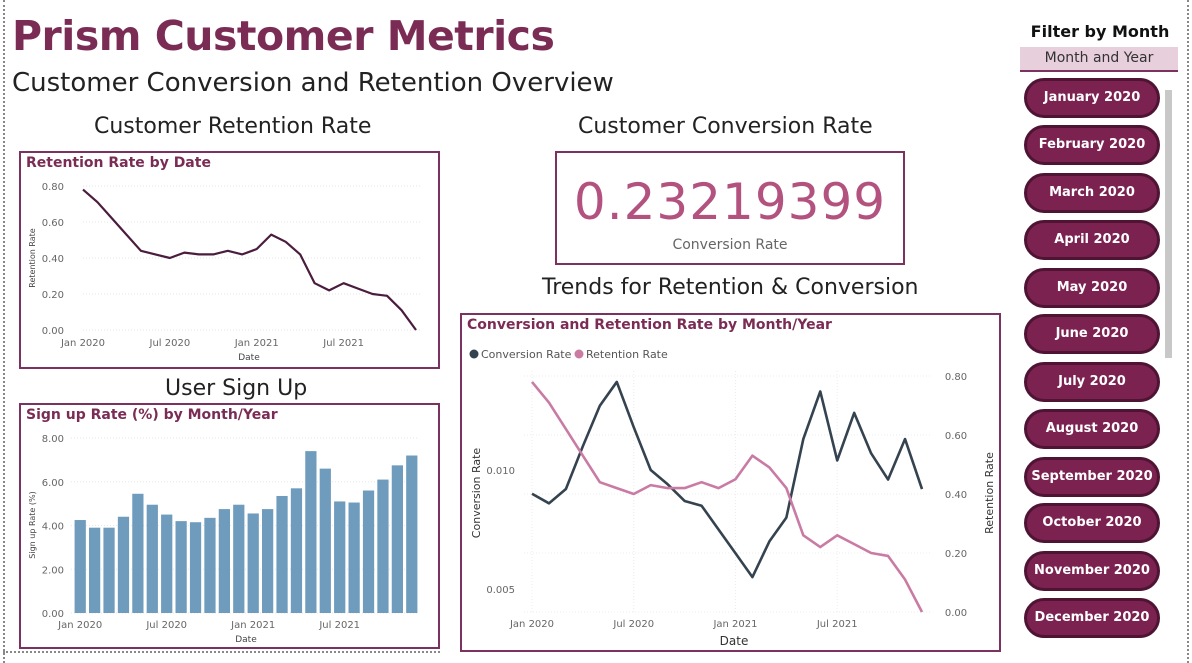 The height and width of the screenshot is (663, 1192). I want to click on y2-tick-label: 0.20, so click(956, 554).